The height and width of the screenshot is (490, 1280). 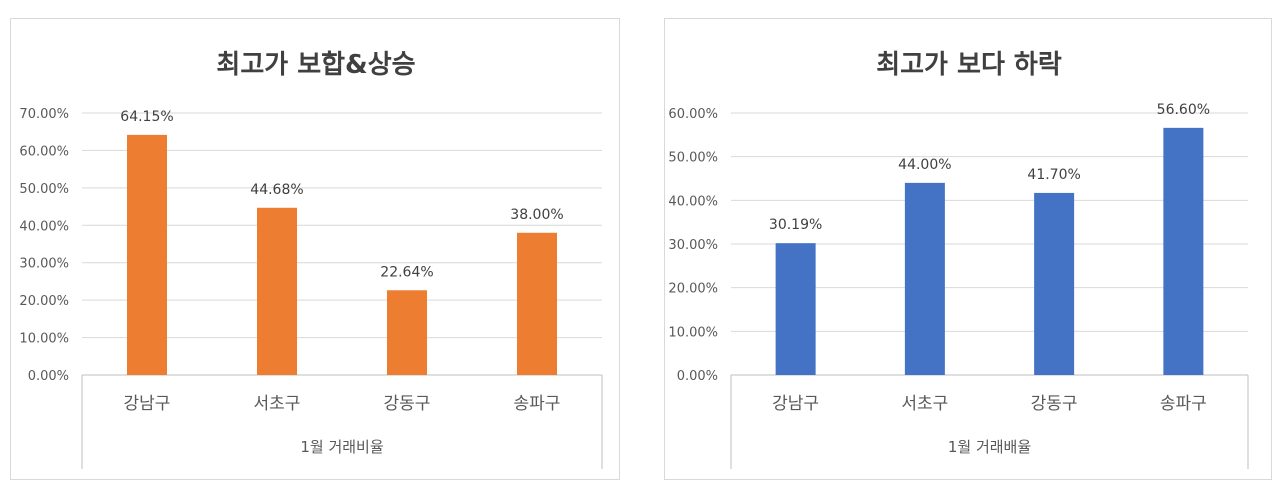 What do you see at coordinates (406, 272) in the screenshot?
I see `data-label: 22.64%` at bounding box center [406, 272].